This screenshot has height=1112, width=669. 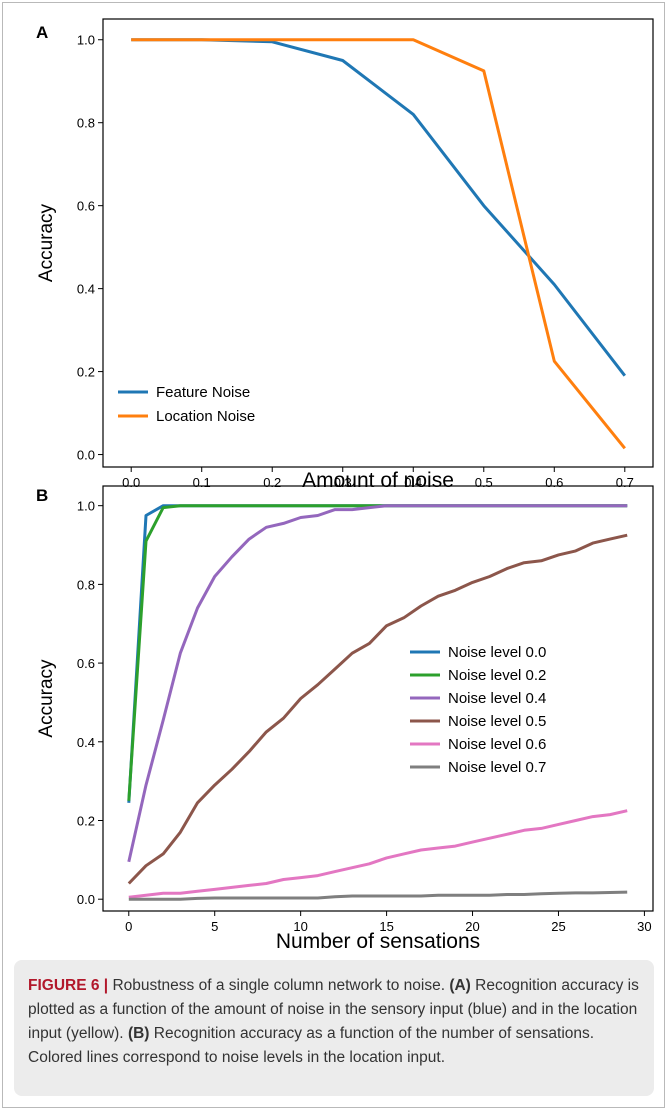 I want to click on legend-label: Feature Noise, so click(x=203, y=392).